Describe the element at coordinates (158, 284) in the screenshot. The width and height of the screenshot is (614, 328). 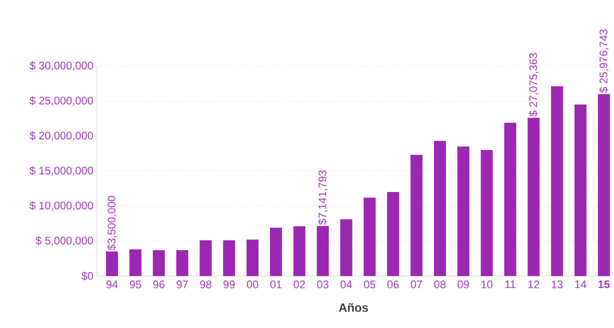
I see `x-tick-label: 96` at that location.